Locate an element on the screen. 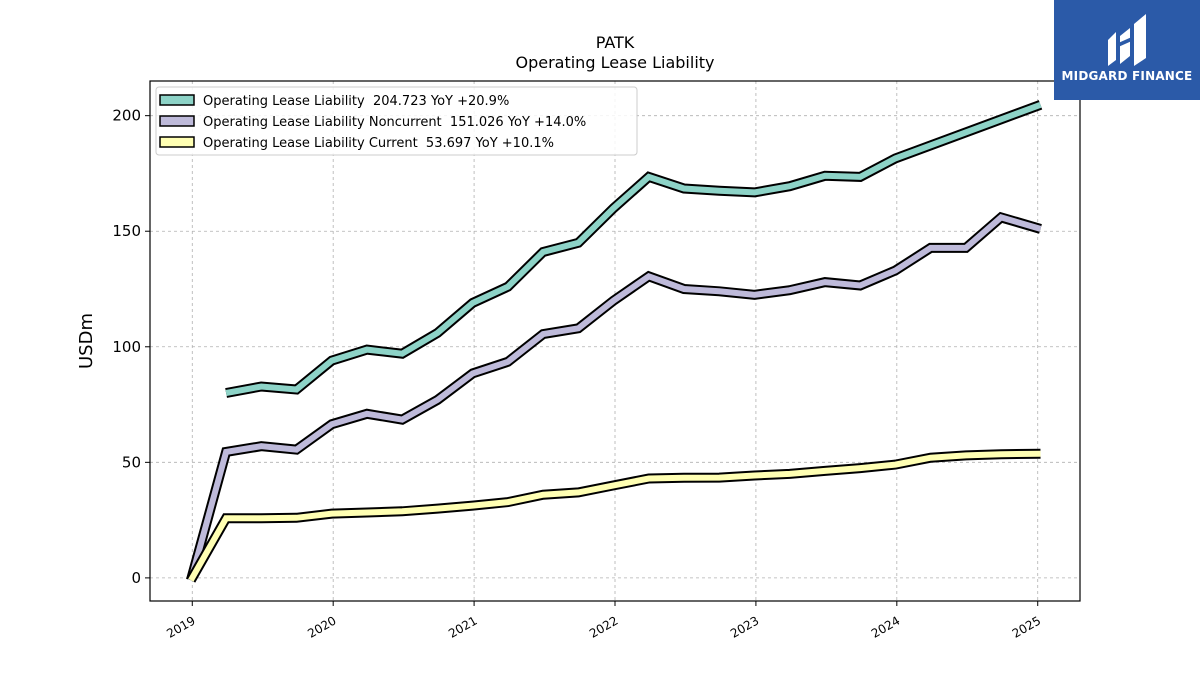 Image resolution: width=1200 pixels, height=675 pixels. x-tick-label: 2025 is located at coordinates (1026, 626).